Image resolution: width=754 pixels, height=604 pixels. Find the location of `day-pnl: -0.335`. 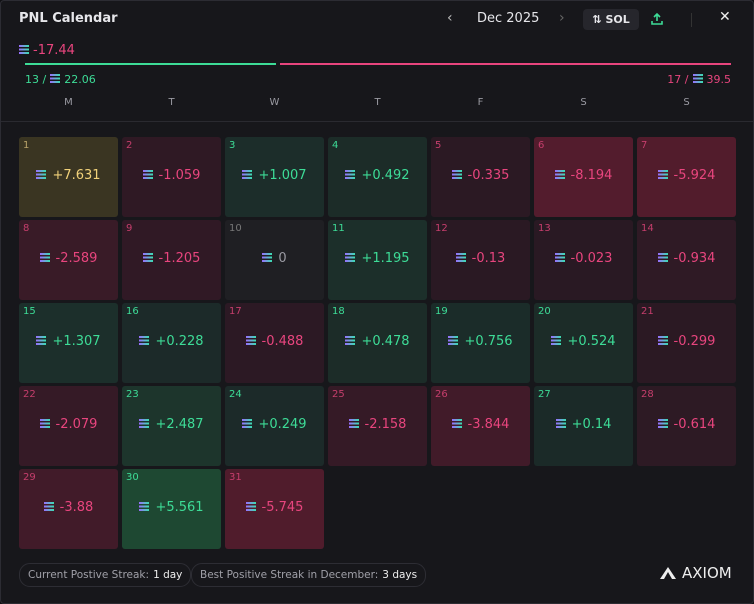

day-pnl: -0.335 is located at coordinates (480, 175).